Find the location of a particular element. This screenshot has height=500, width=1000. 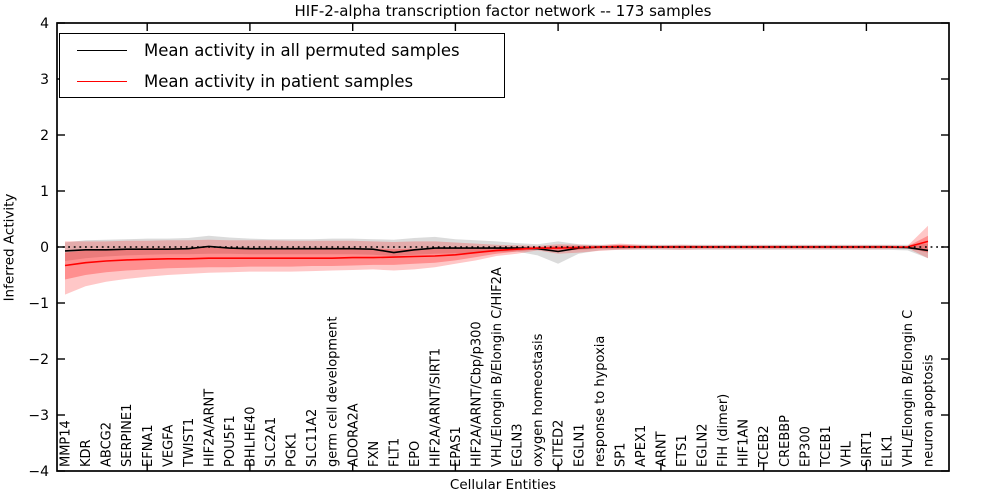

x-tick-label: VHL/Elongin B/Elongin C/HIF2A is located at coordinates (497, 367).